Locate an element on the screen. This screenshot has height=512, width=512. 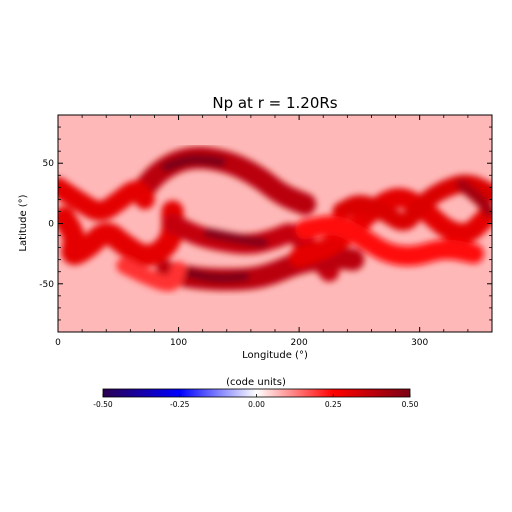
heatmap-feature-right-edge is located at coordinates (473, 198).